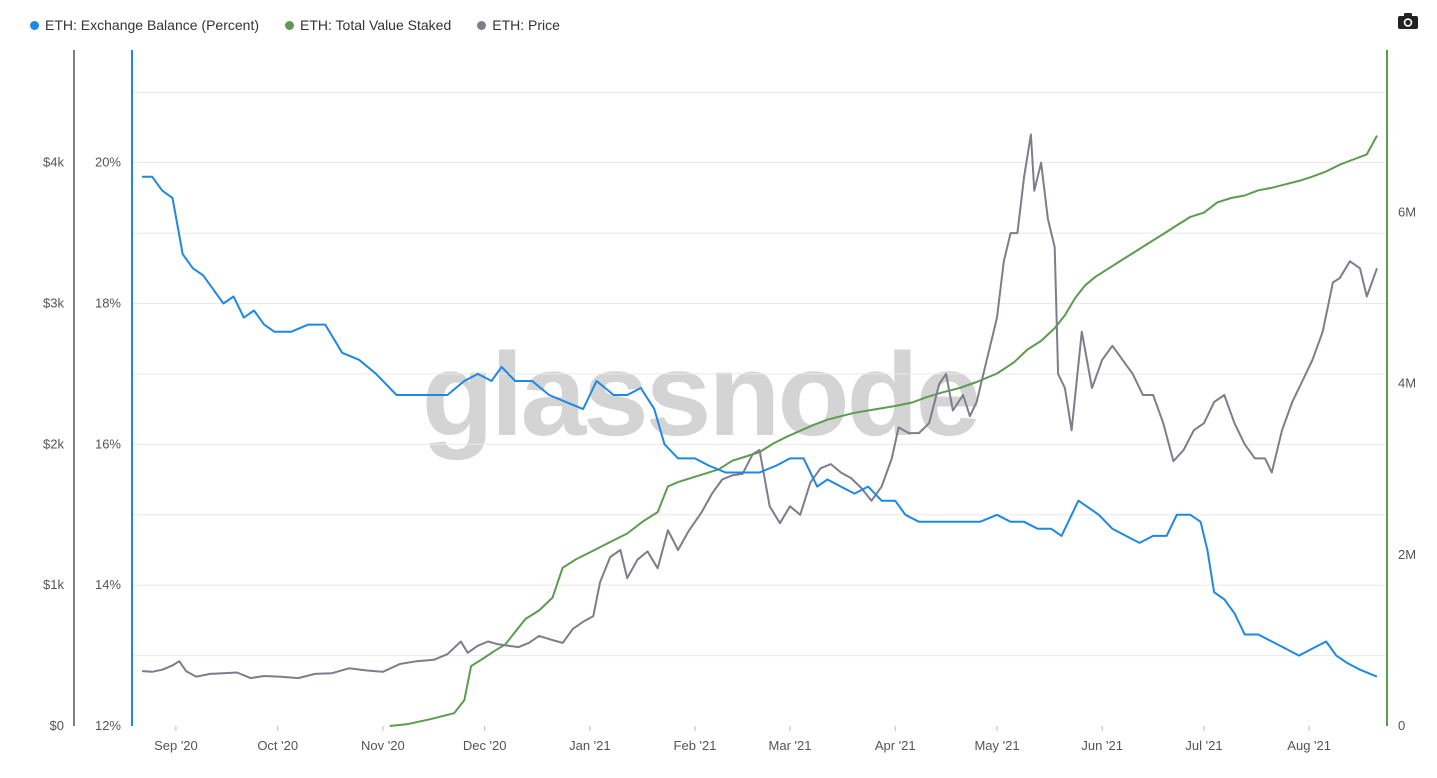 This screenshot has width=1437, height=778. What do you see at coordinates (590, 745) in the screenshot?
I see `x-tick-label: Jan '21` at bounding box center [590, 745].